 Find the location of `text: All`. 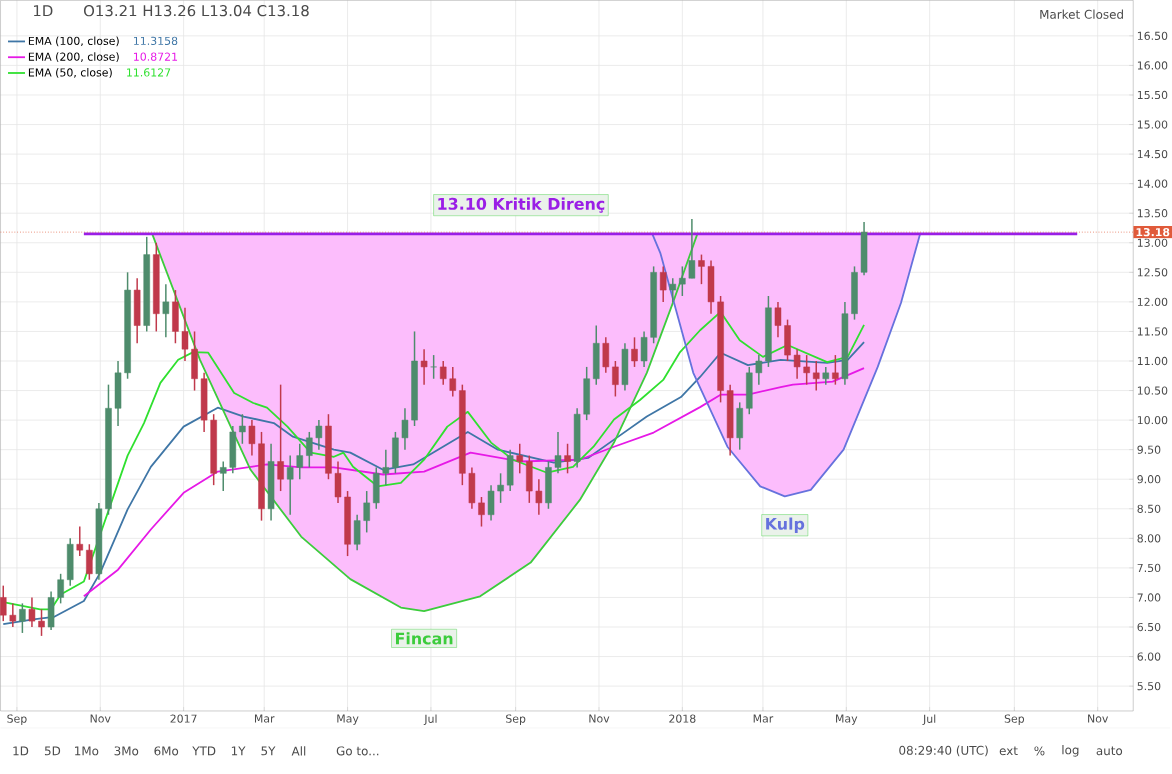

text: All is located at coordinates (298, 751).